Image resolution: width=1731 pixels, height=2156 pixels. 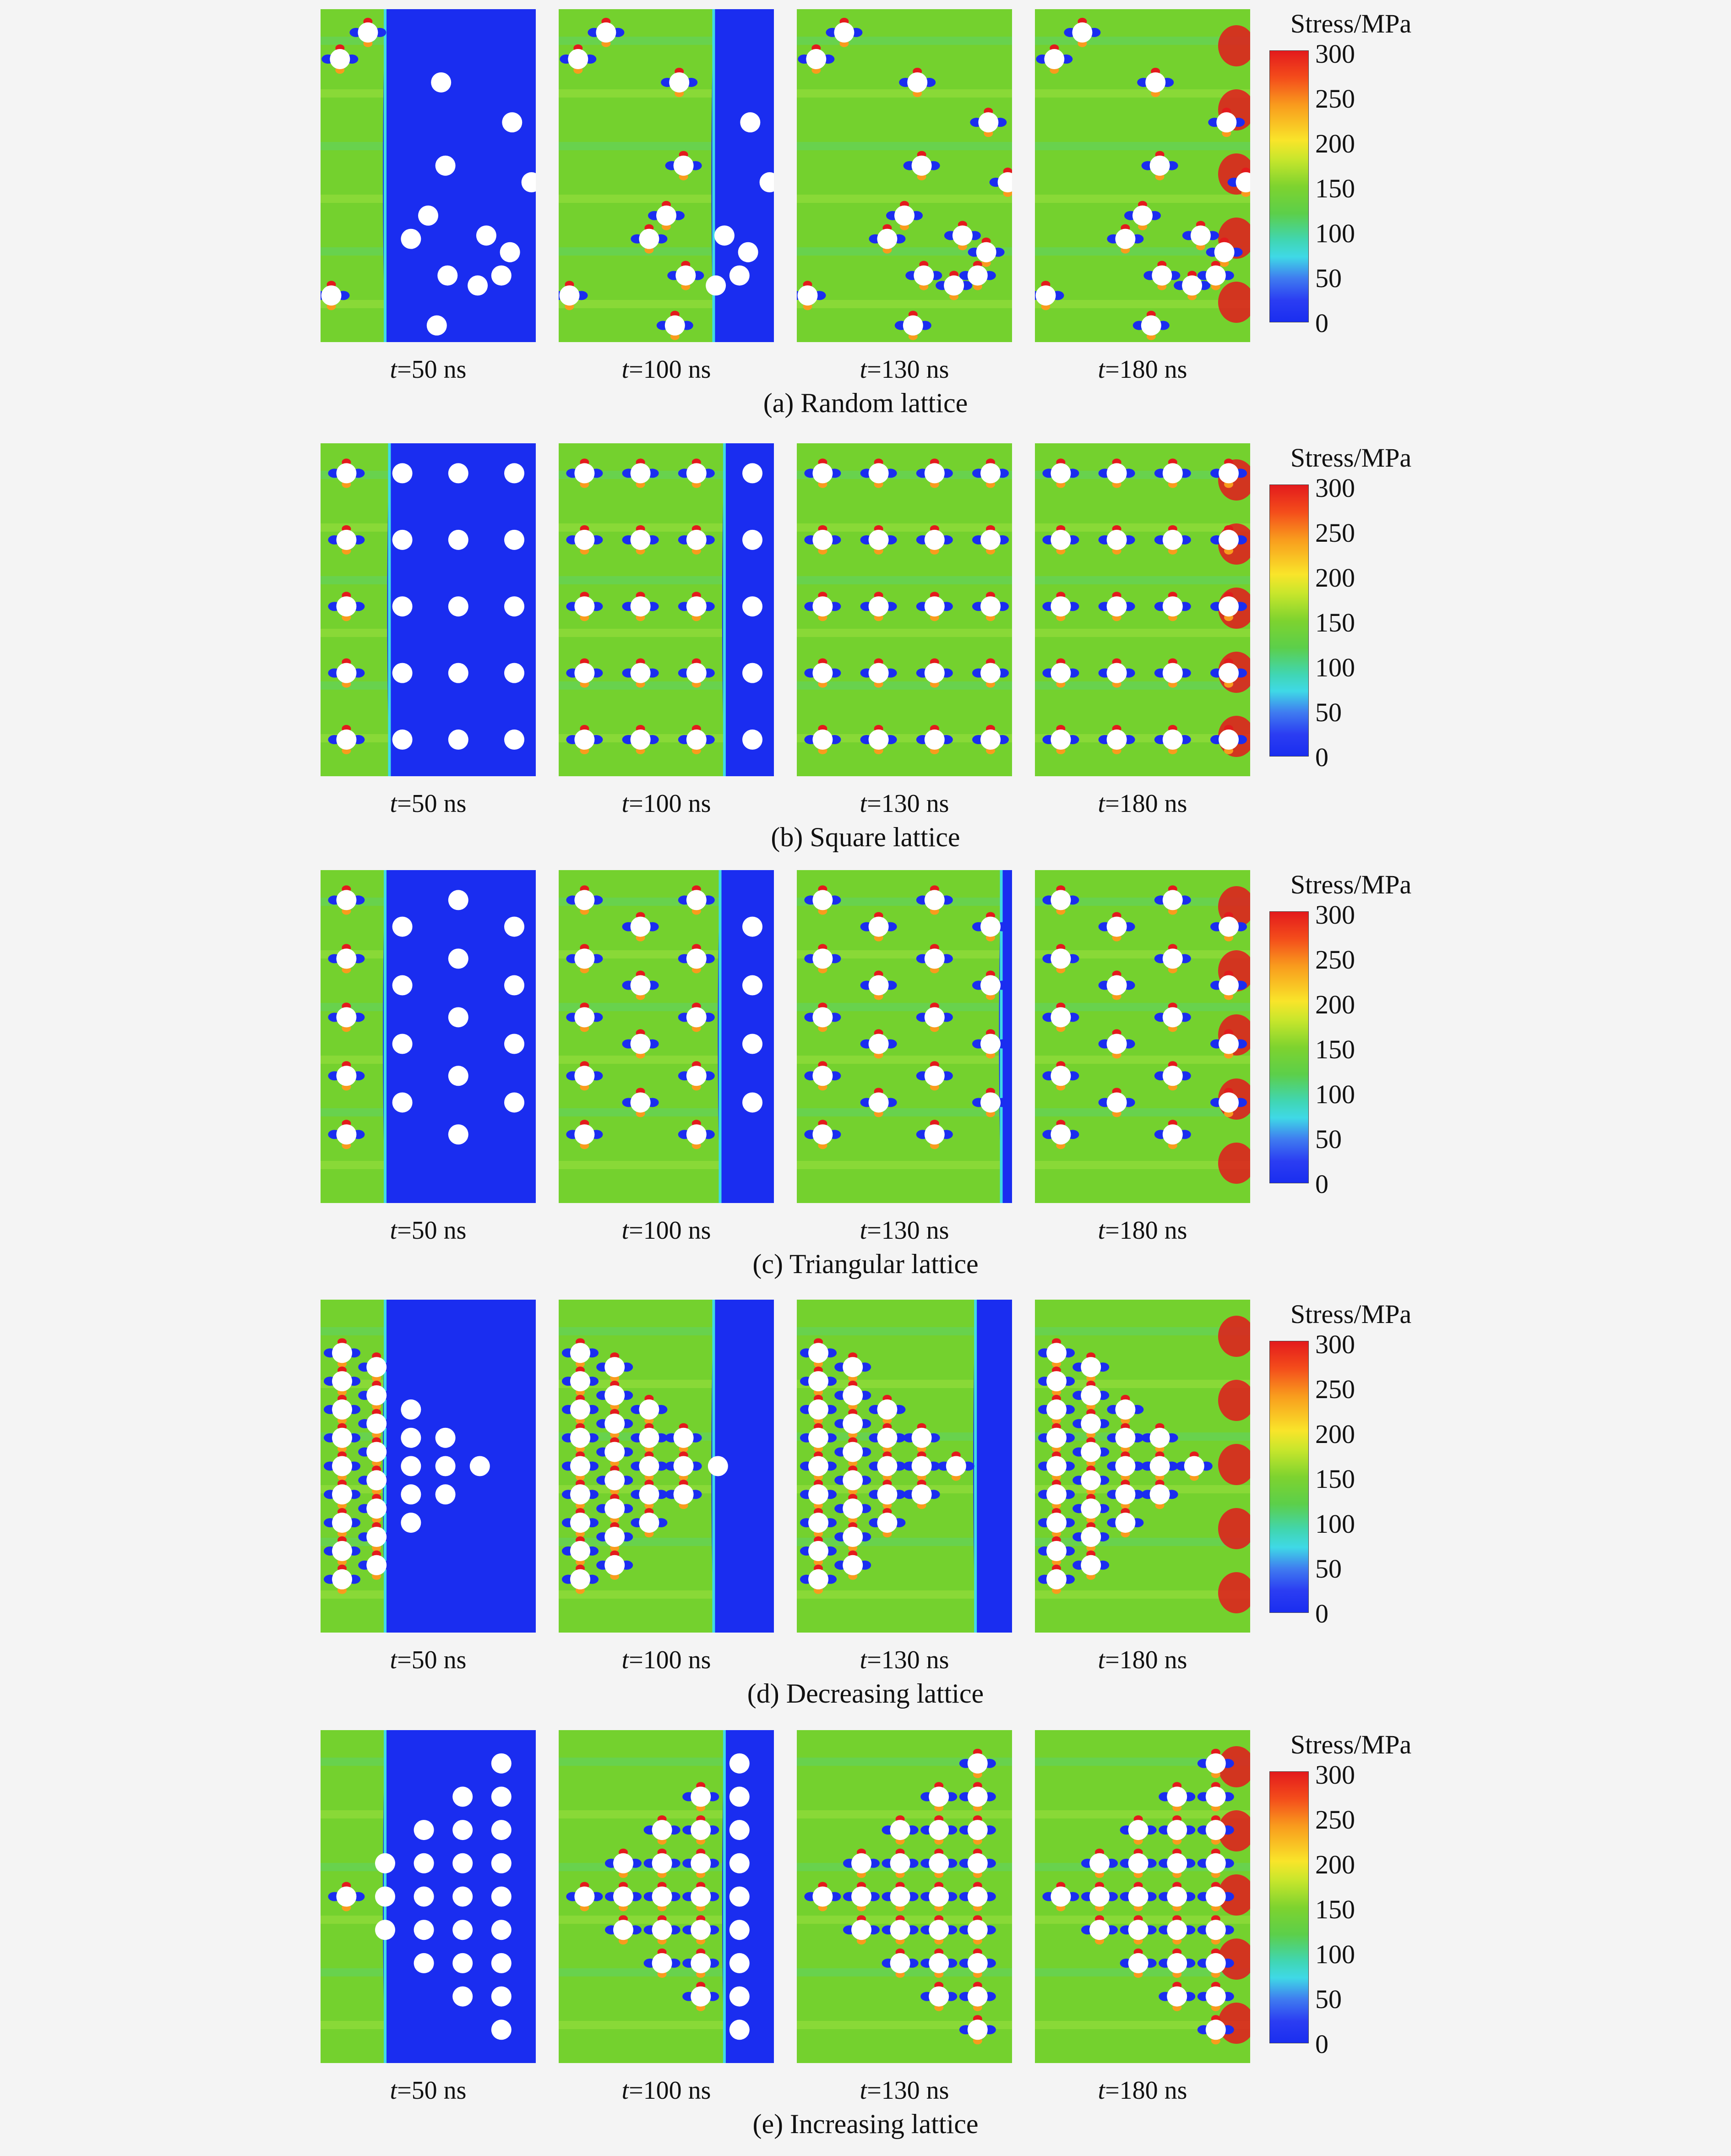 I want to click on colorbar-tick-label: 250, so click(x=1335, y=99).